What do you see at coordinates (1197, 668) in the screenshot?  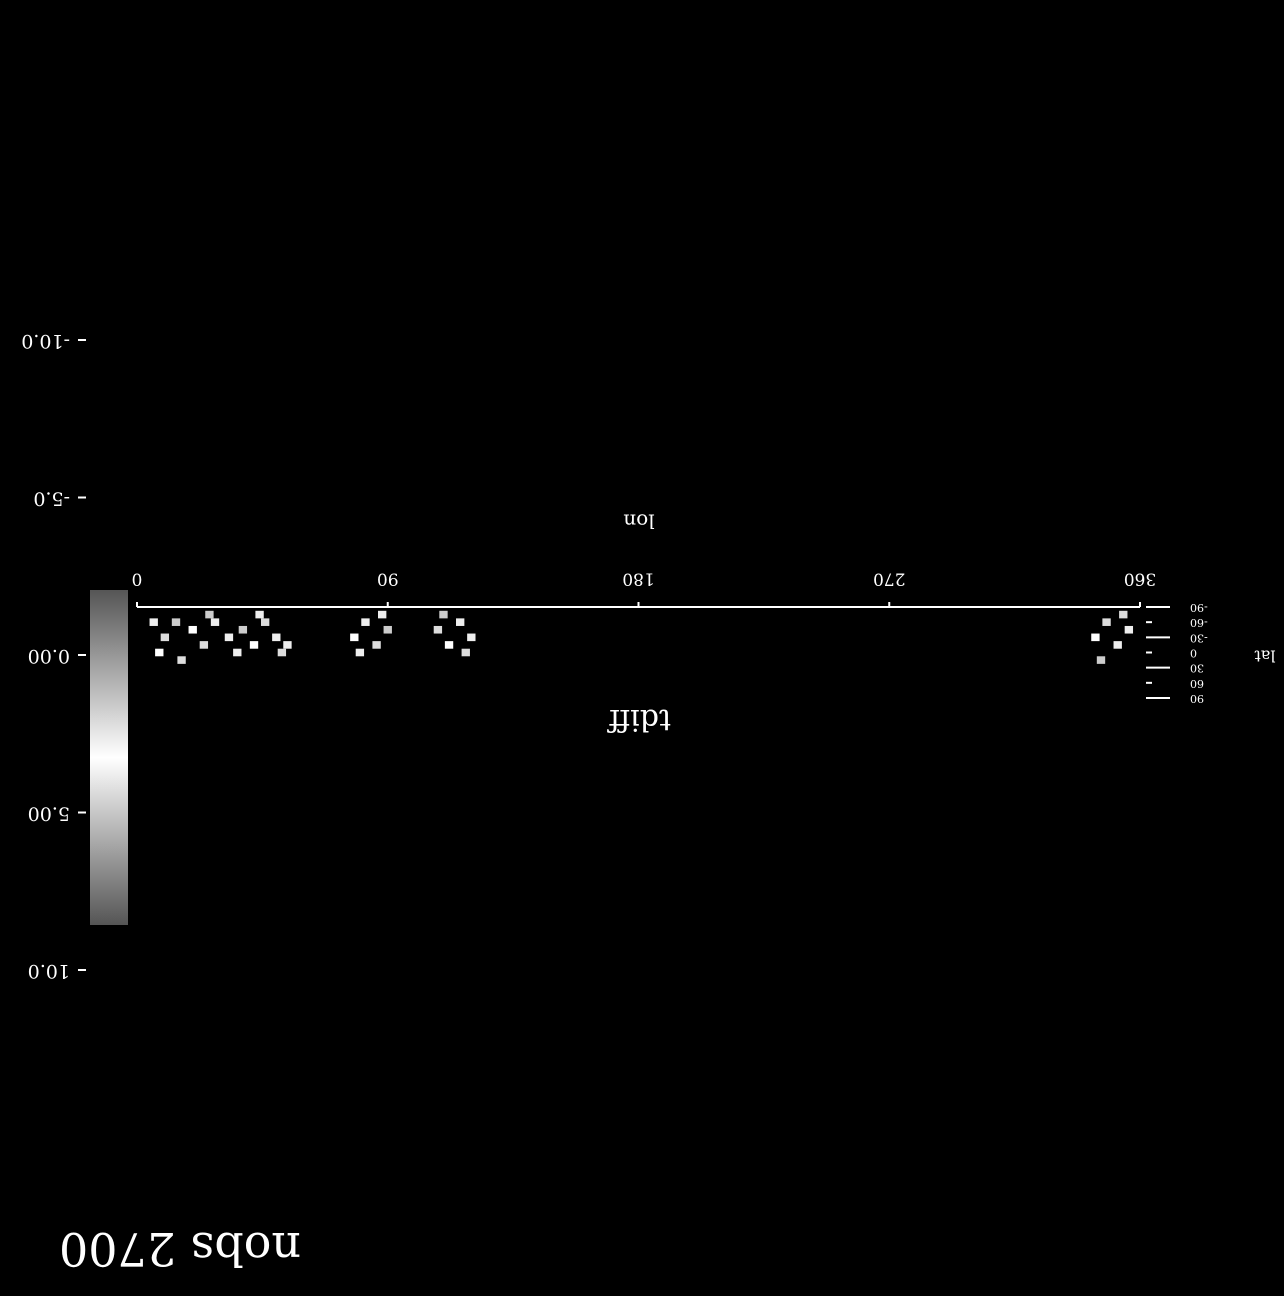 I see `y-tick-label: 30` at bounding box center [1197, 668].